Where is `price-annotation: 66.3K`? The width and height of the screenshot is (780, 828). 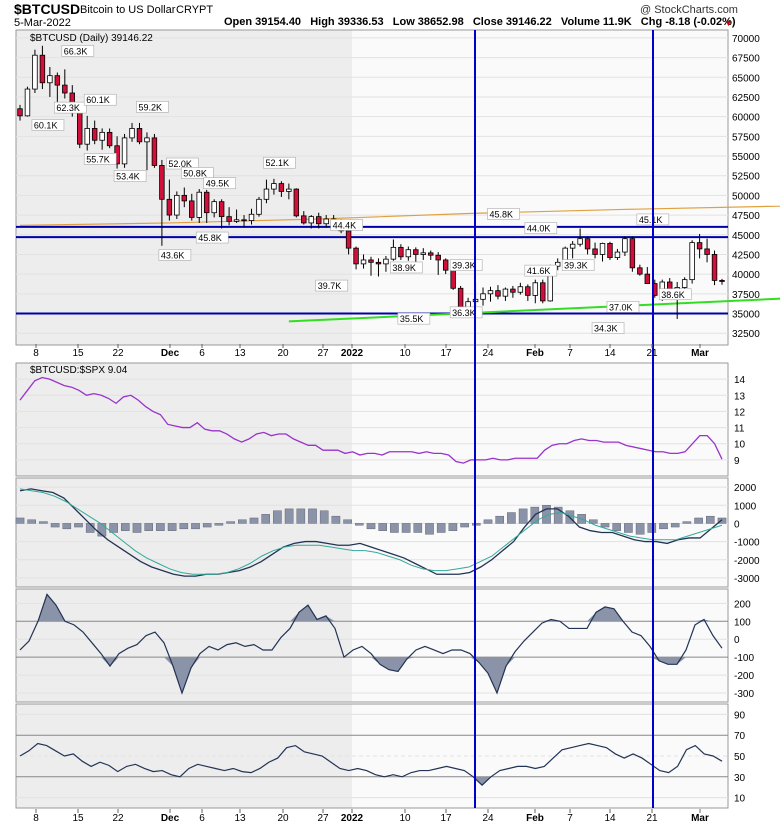
price-annotation: 66.3K is located at coordinates (76, 51).